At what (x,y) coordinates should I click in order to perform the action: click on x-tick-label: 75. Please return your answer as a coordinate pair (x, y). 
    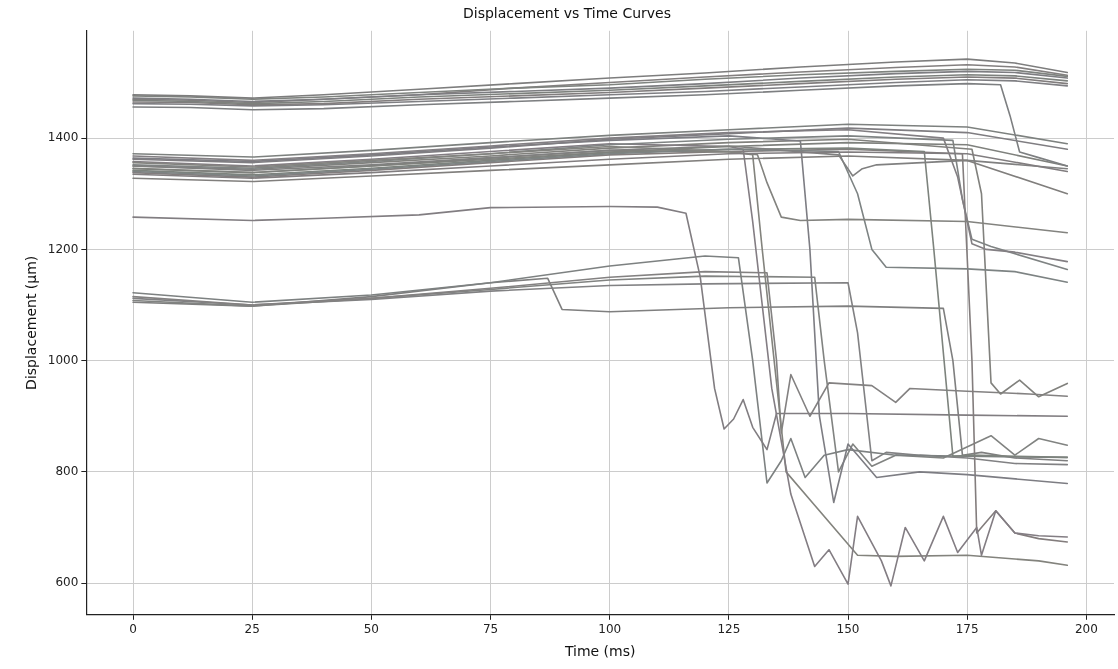
    Looking at the image, I should click on (490, 629).